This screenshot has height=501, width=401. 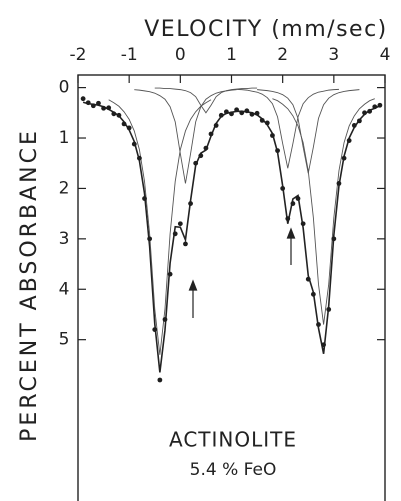 I want to click on x-tick-label: -1, so click(x=129, y=55).